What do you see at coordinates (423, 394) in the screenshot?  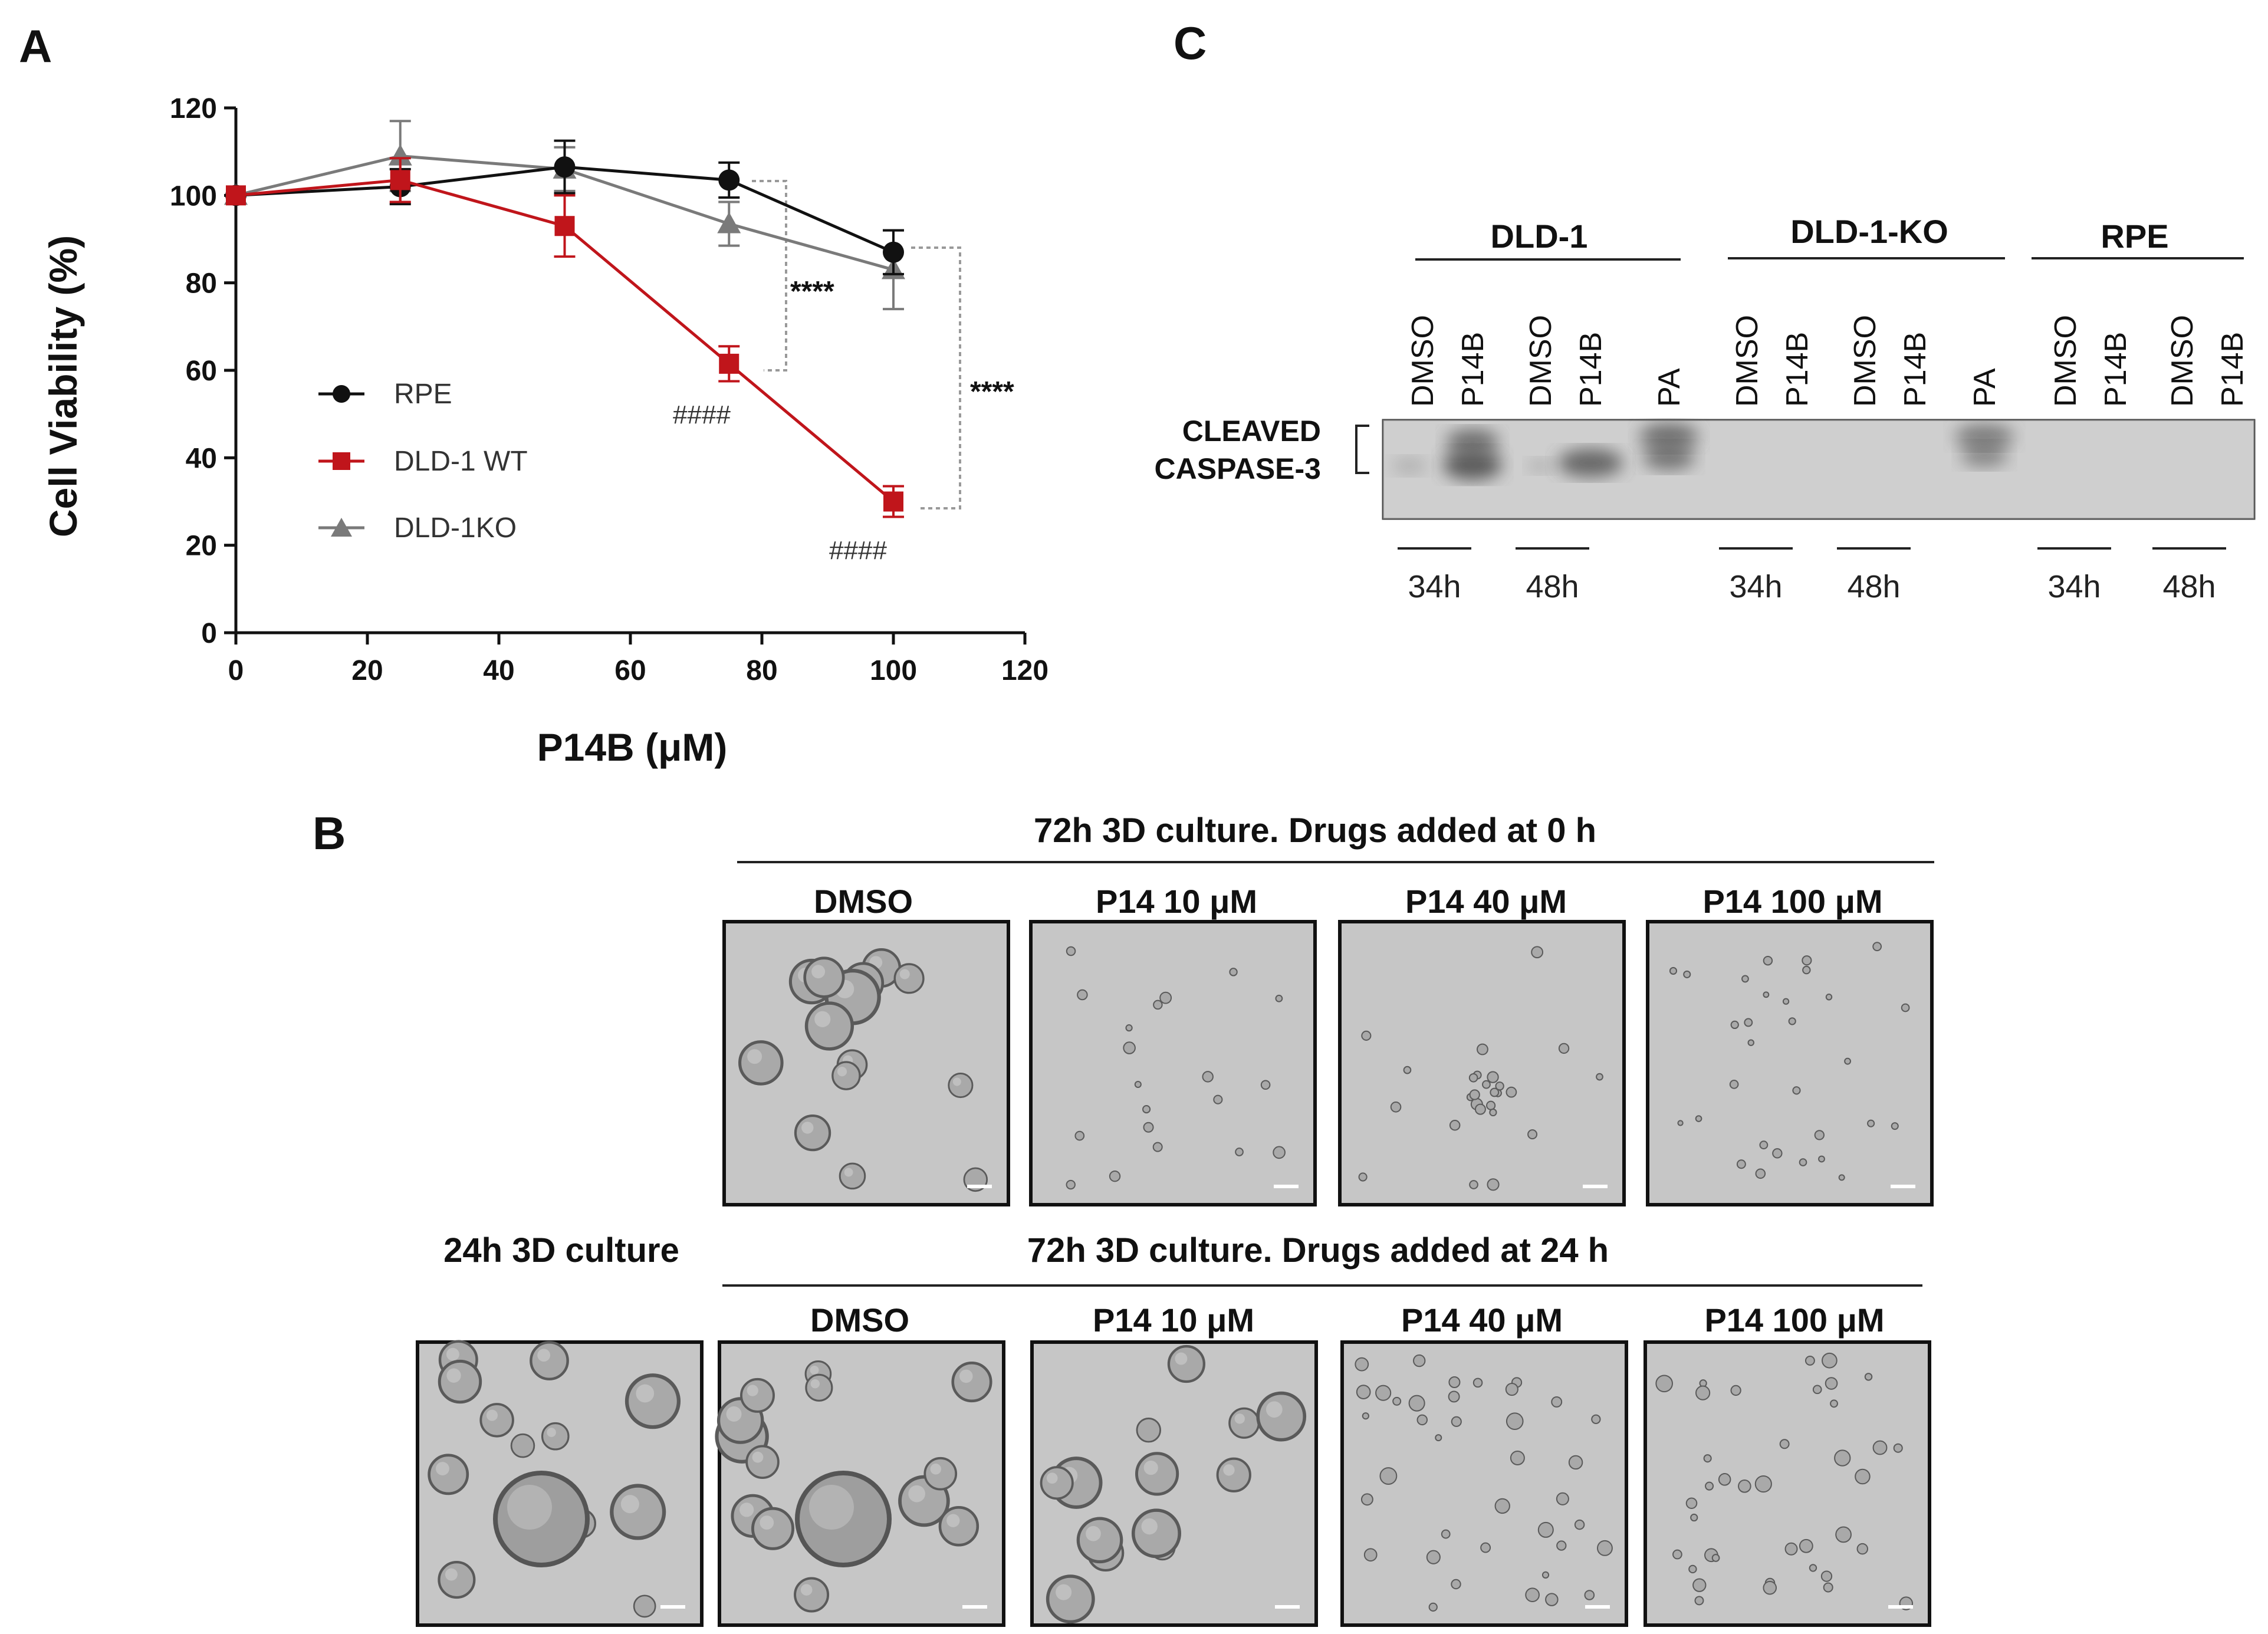 I see `legend-label-rpe: RPE` at bounding box center [423, 394].